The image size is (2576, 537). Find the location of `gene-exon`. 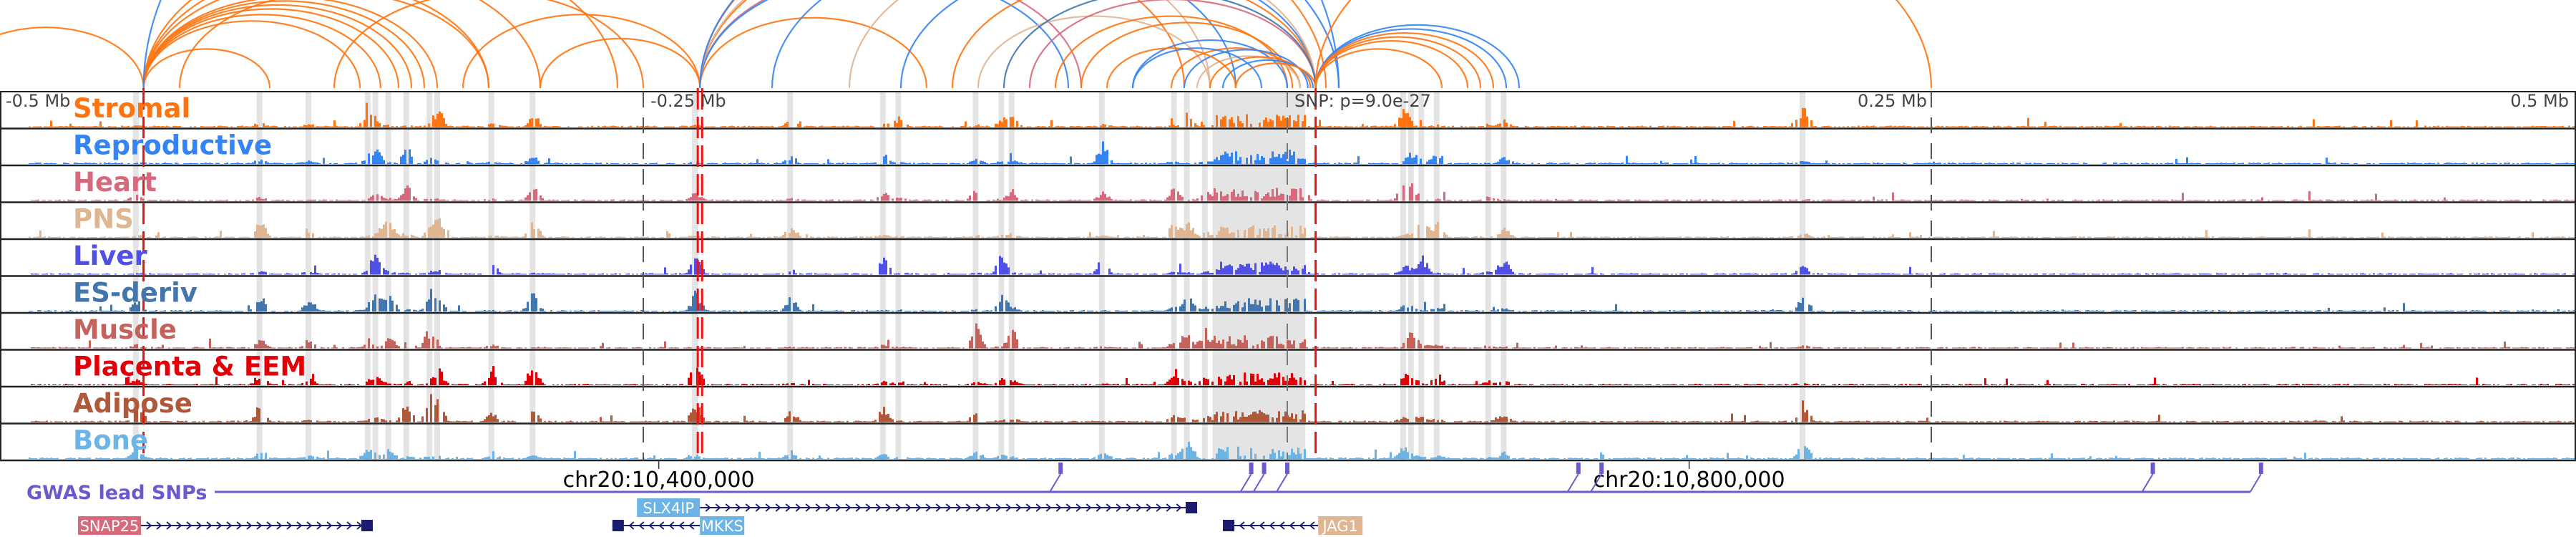

gene-exon is located at coordinates (367, 525).